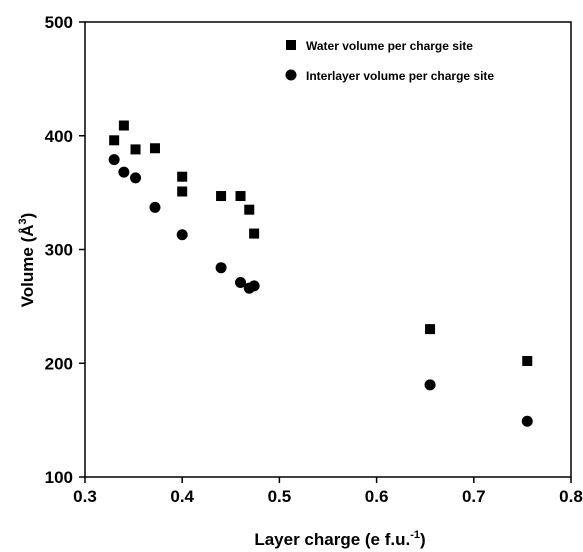 The width and height of the screenshot is (583, 552). I want to click on y-axis-ticks: 100 200 300 400 500, so click(65, 250).